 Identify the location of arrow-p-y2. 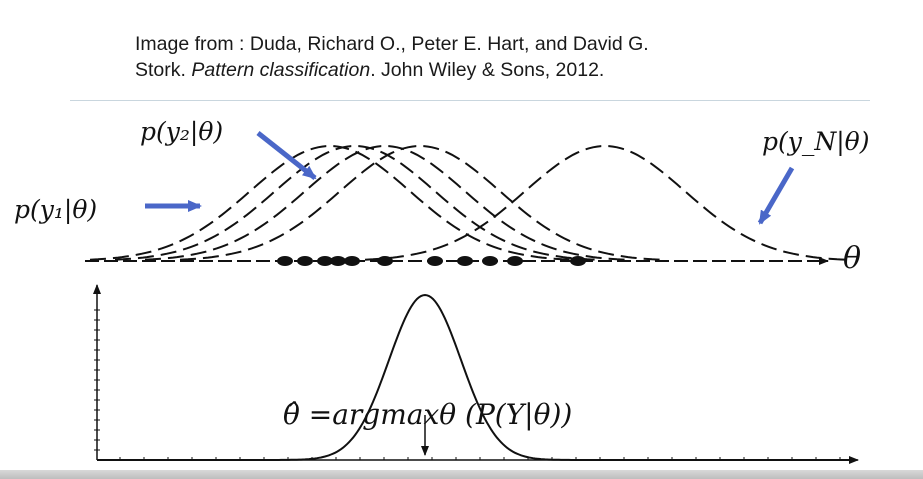
(286, 155).